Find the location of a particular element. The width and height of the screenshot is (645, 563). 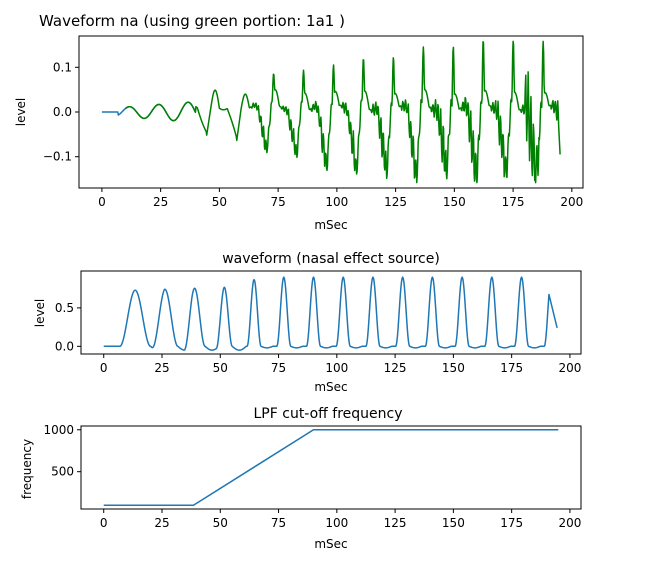

y-tick-label: 500 is located at coordinates (62, 472).